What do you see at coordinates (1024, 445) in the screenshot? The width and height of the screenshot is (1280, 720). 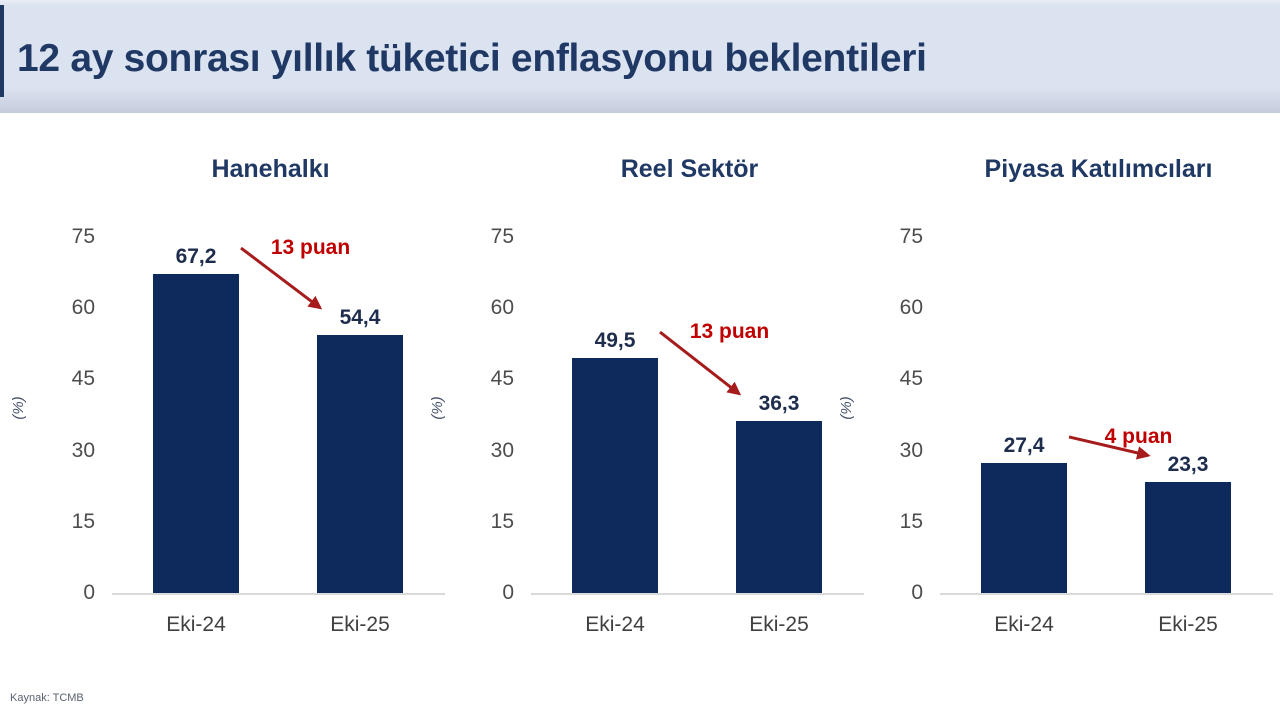 I see `bar-value-label: 27,4` at bounding box center [1024, 445].